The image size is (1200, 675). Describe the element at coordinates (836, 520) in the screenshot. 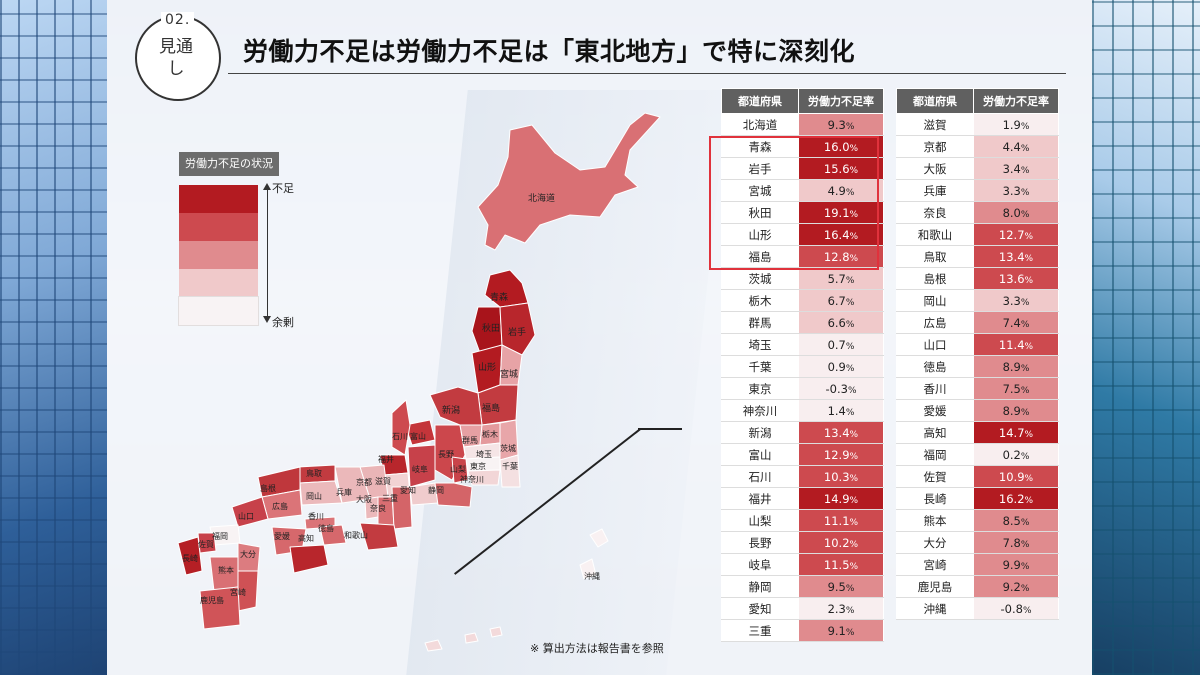

I see `rate-value: 11.1` at that location.